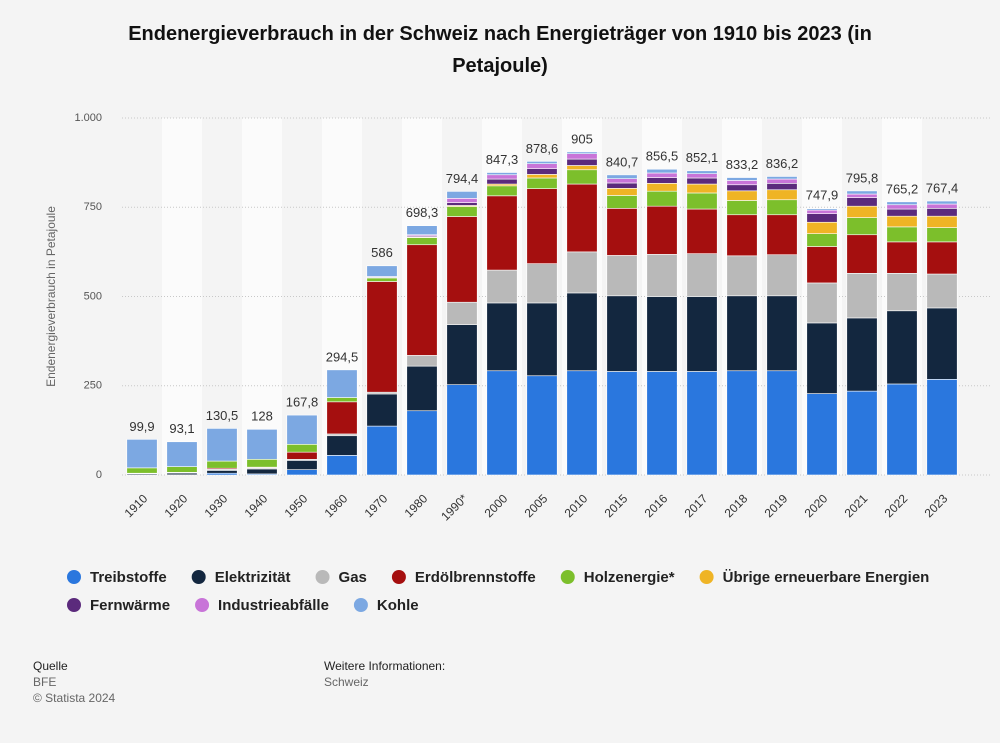 The height and width of the screenshot is (743, 1000). Describe the element at coordinates (336, 505) in the screenshot. I see `x-tick-label: 1960` at that location.